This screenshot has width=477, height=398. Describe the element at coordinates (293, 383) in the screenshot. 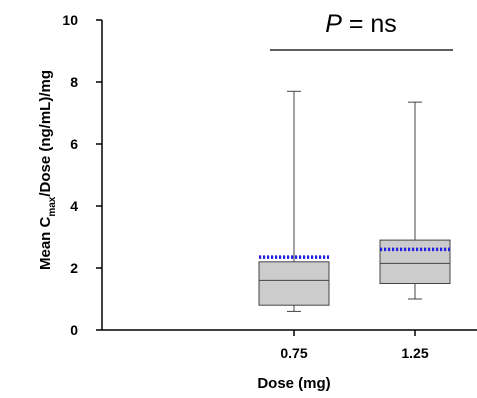

I see `x-axis-title: Dose (mg)` at that location.